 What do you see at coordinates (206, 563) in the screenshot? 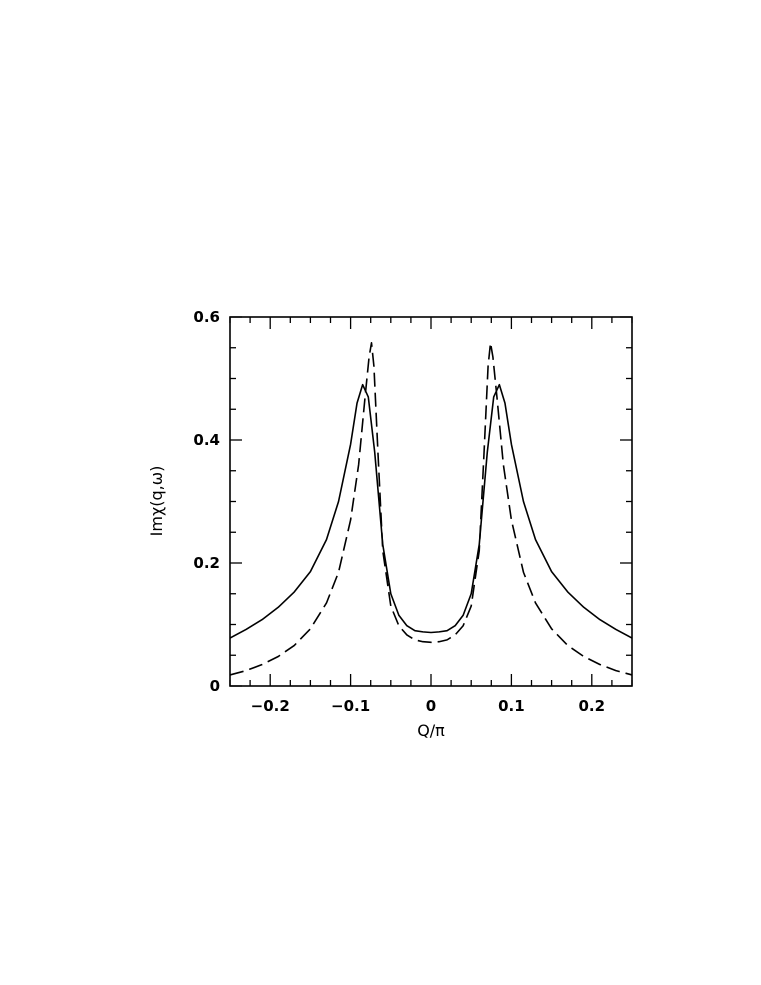
I see `y-tick-label: 0.2` at bounding box center [206, 563].